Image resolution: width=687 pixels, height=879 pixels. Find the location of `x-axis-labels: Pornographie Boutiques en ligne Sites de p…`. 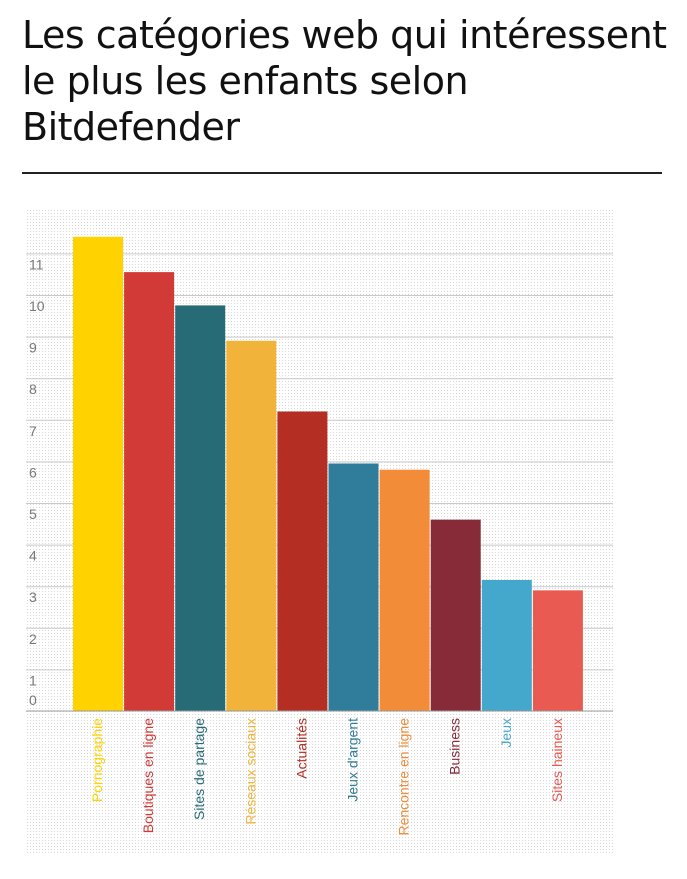

x-axis-labels: Pornographie Boutiques en ligne Sites de p… is located at coordinates (327, 777).